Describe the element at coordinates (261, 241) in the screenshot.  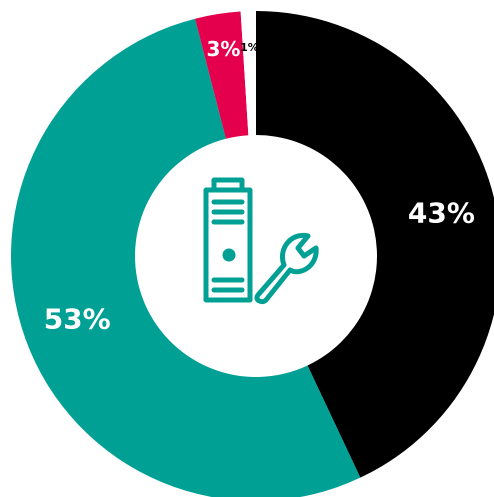
I see `server-wrench-icon` at that location.